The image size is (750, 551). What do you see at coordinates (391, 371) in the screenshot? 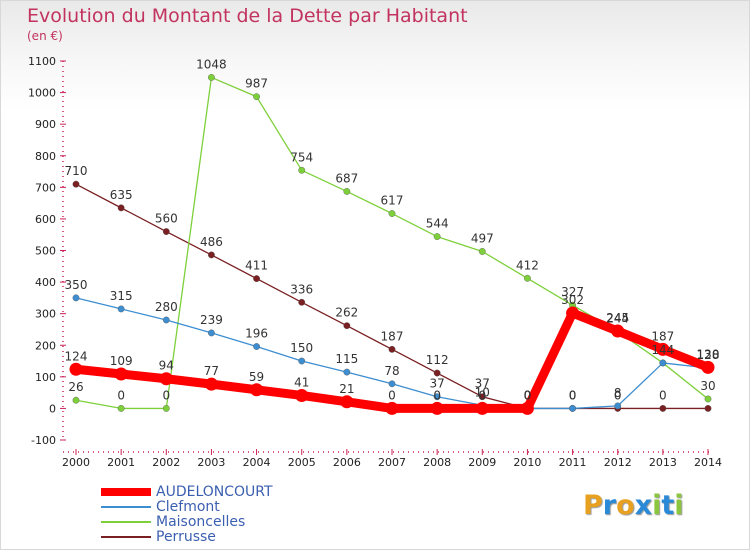
I see `data-label-clefmont: 78` at bounding box center [391, 371].